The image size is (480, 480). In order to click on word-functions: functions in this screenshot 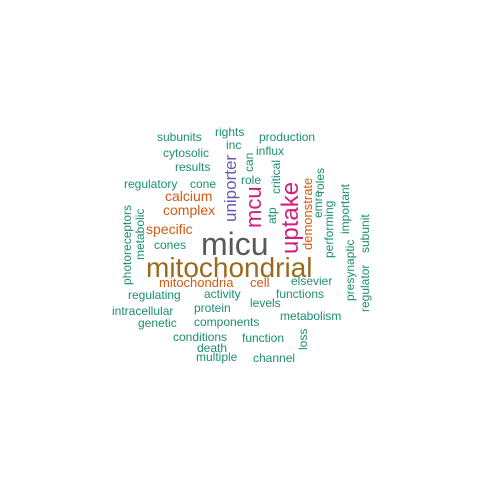, I will do `click(300, 294)`.